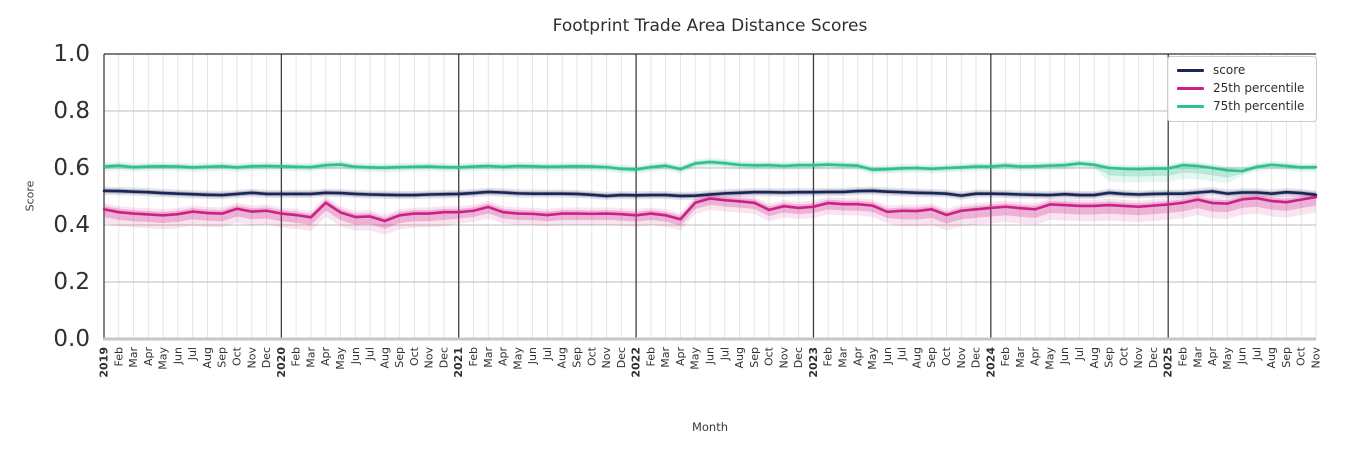  I want to click on legend: score 25th percentile 75th percentile, so click(1242, 89).